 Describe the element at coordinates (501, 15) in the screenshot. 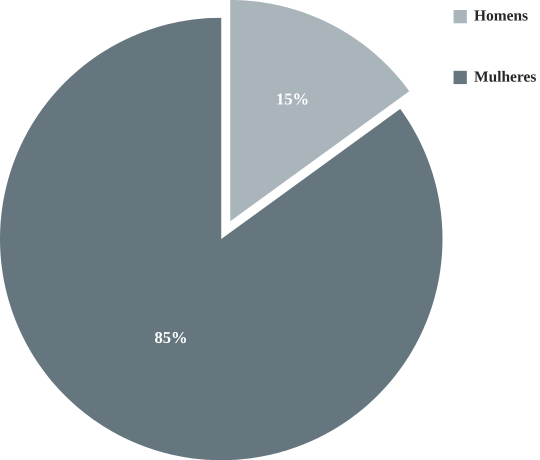

I see `legend-label: Homens` at that location.